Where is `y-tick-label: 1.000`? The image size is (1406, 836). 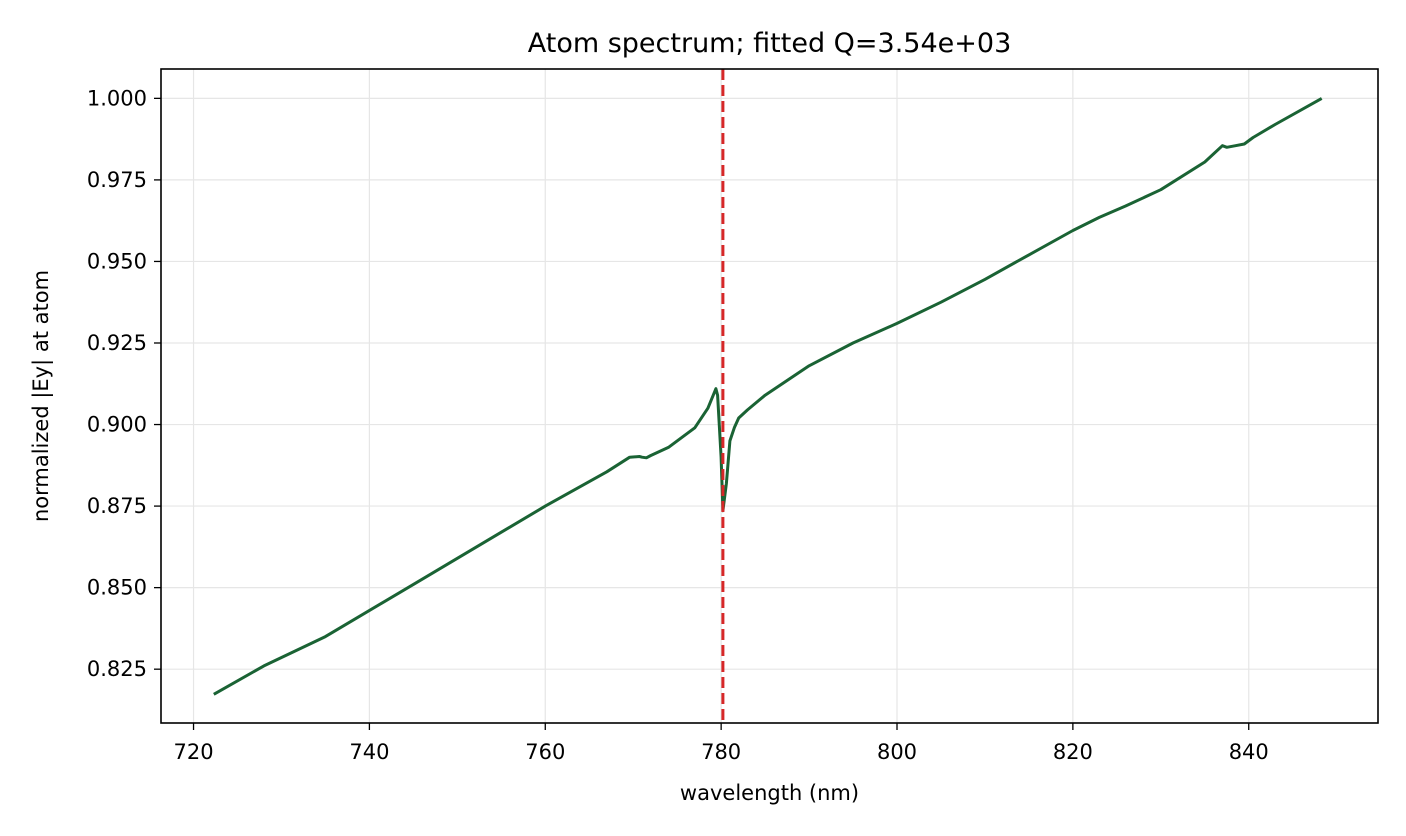
y-tick-label: 1.000 is located at coordinates (117, 98).